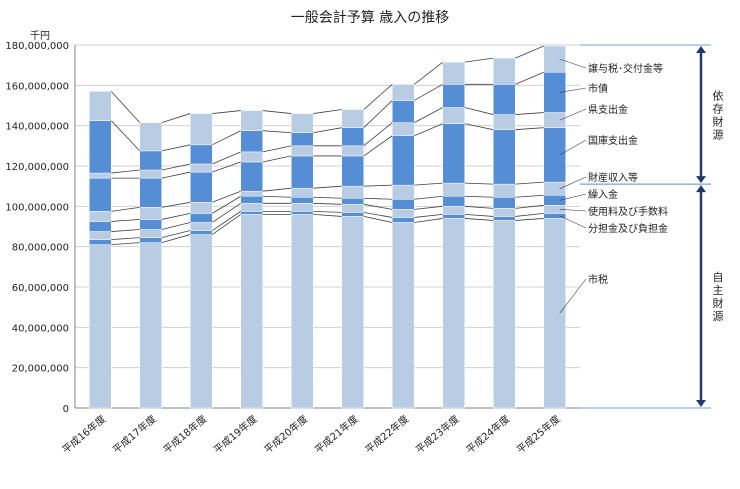 The width and height of the screenshot is (740, 489). I want to click on y-tick-label: 140,000,000, so click(37, 127).